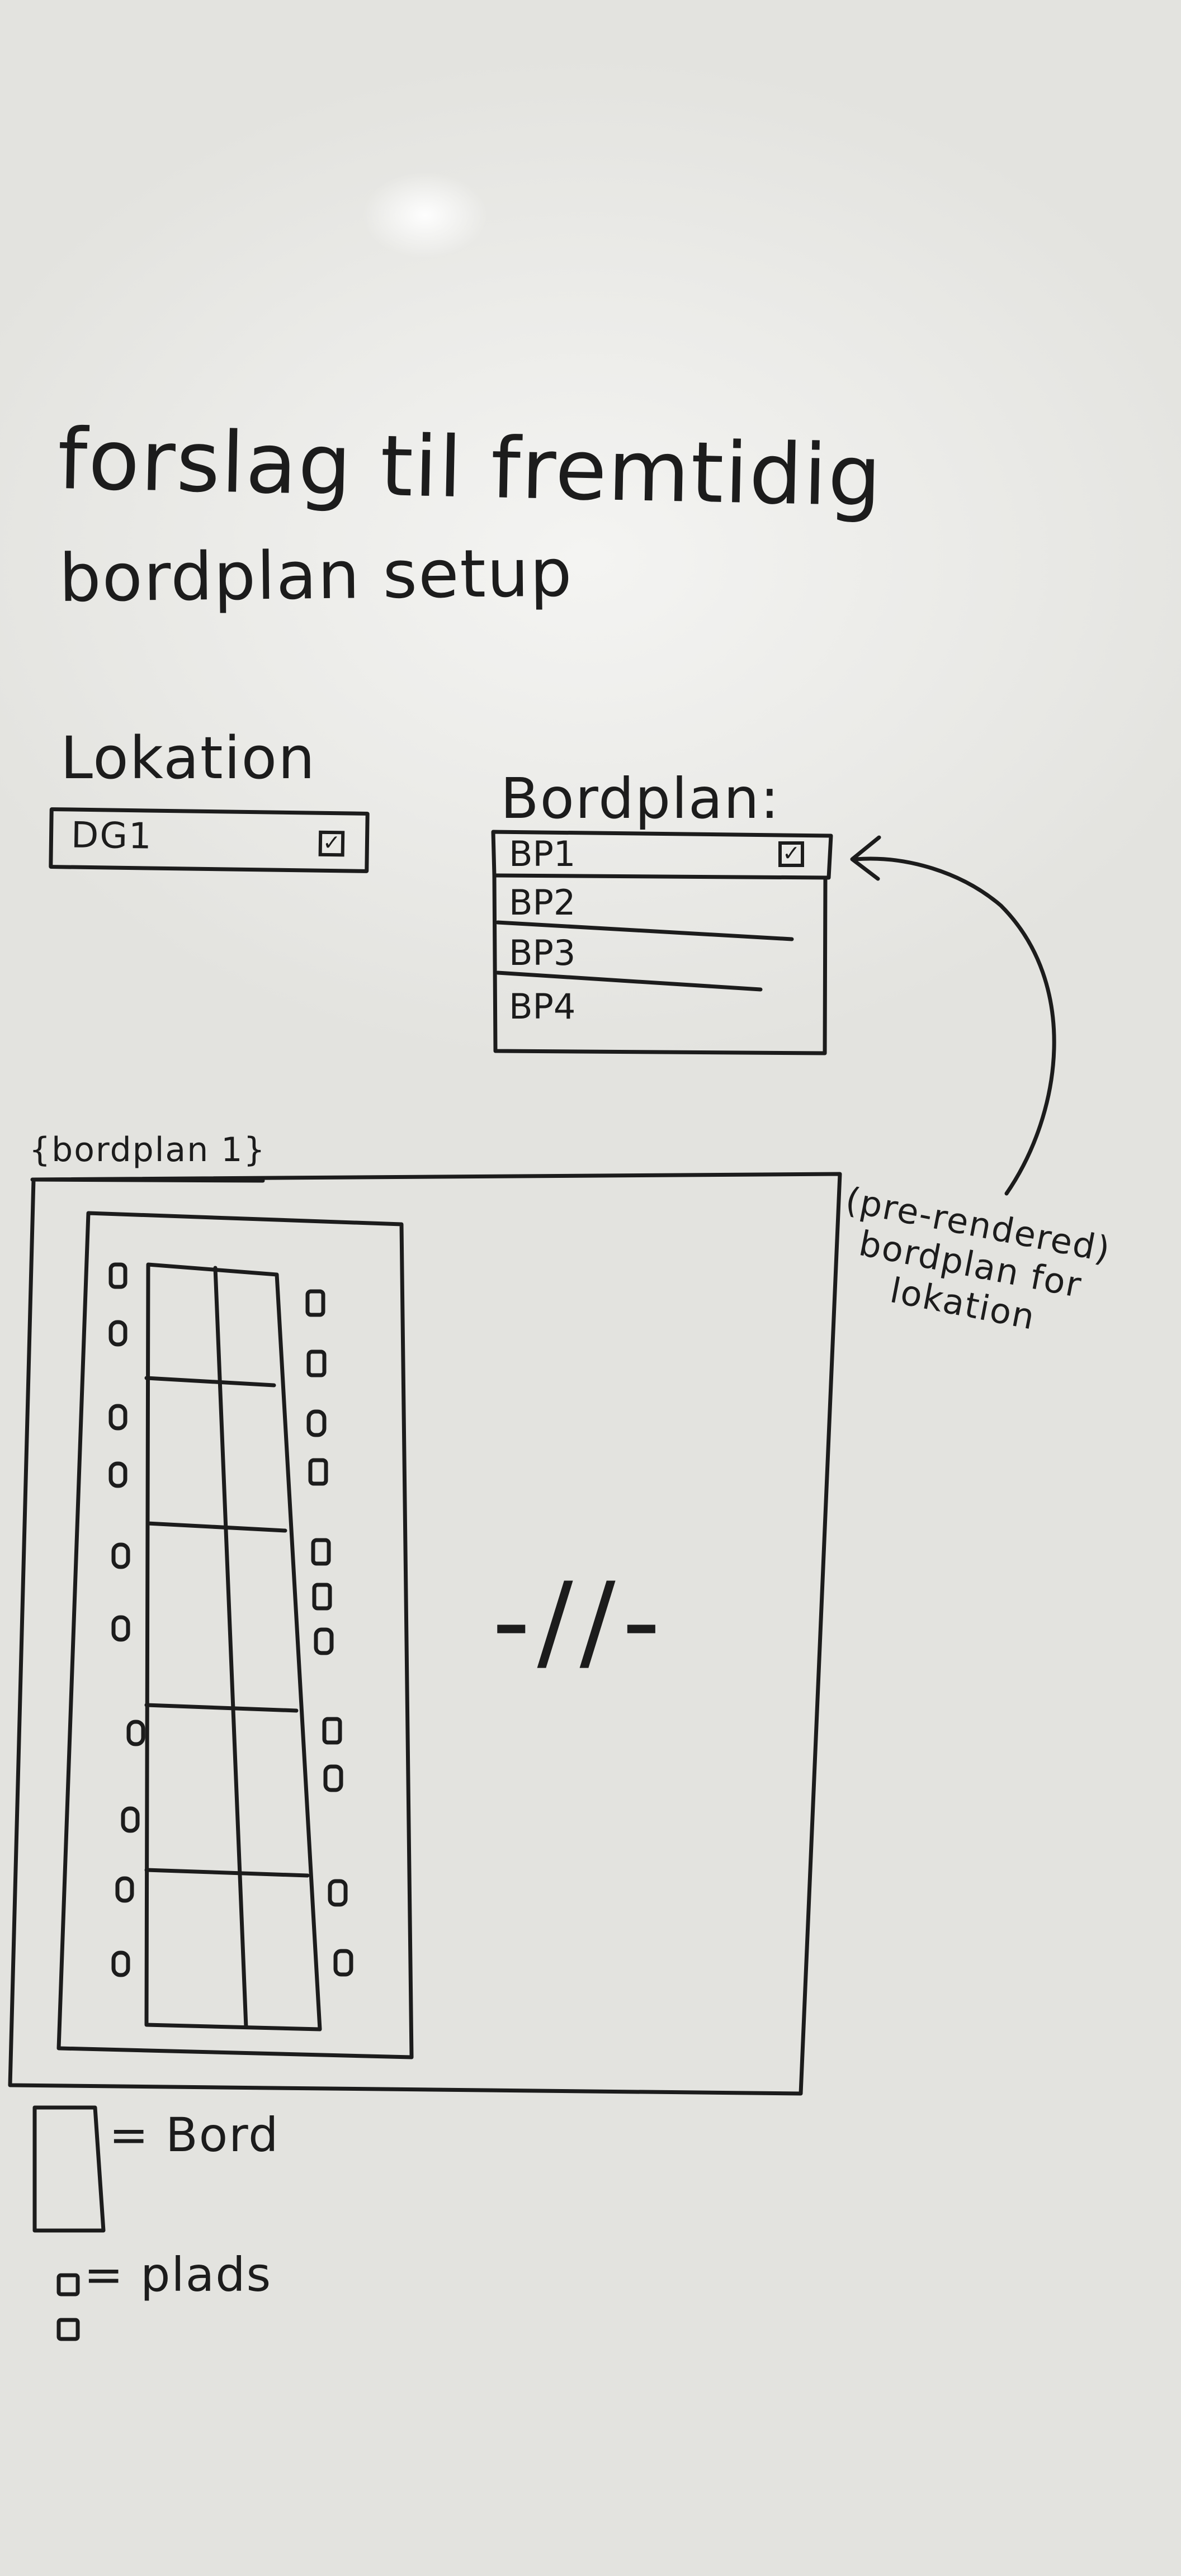 Image resolution: width=1181 pixels, height=2576 pixels. I want to click on caption-underline, so click(148, 1180).